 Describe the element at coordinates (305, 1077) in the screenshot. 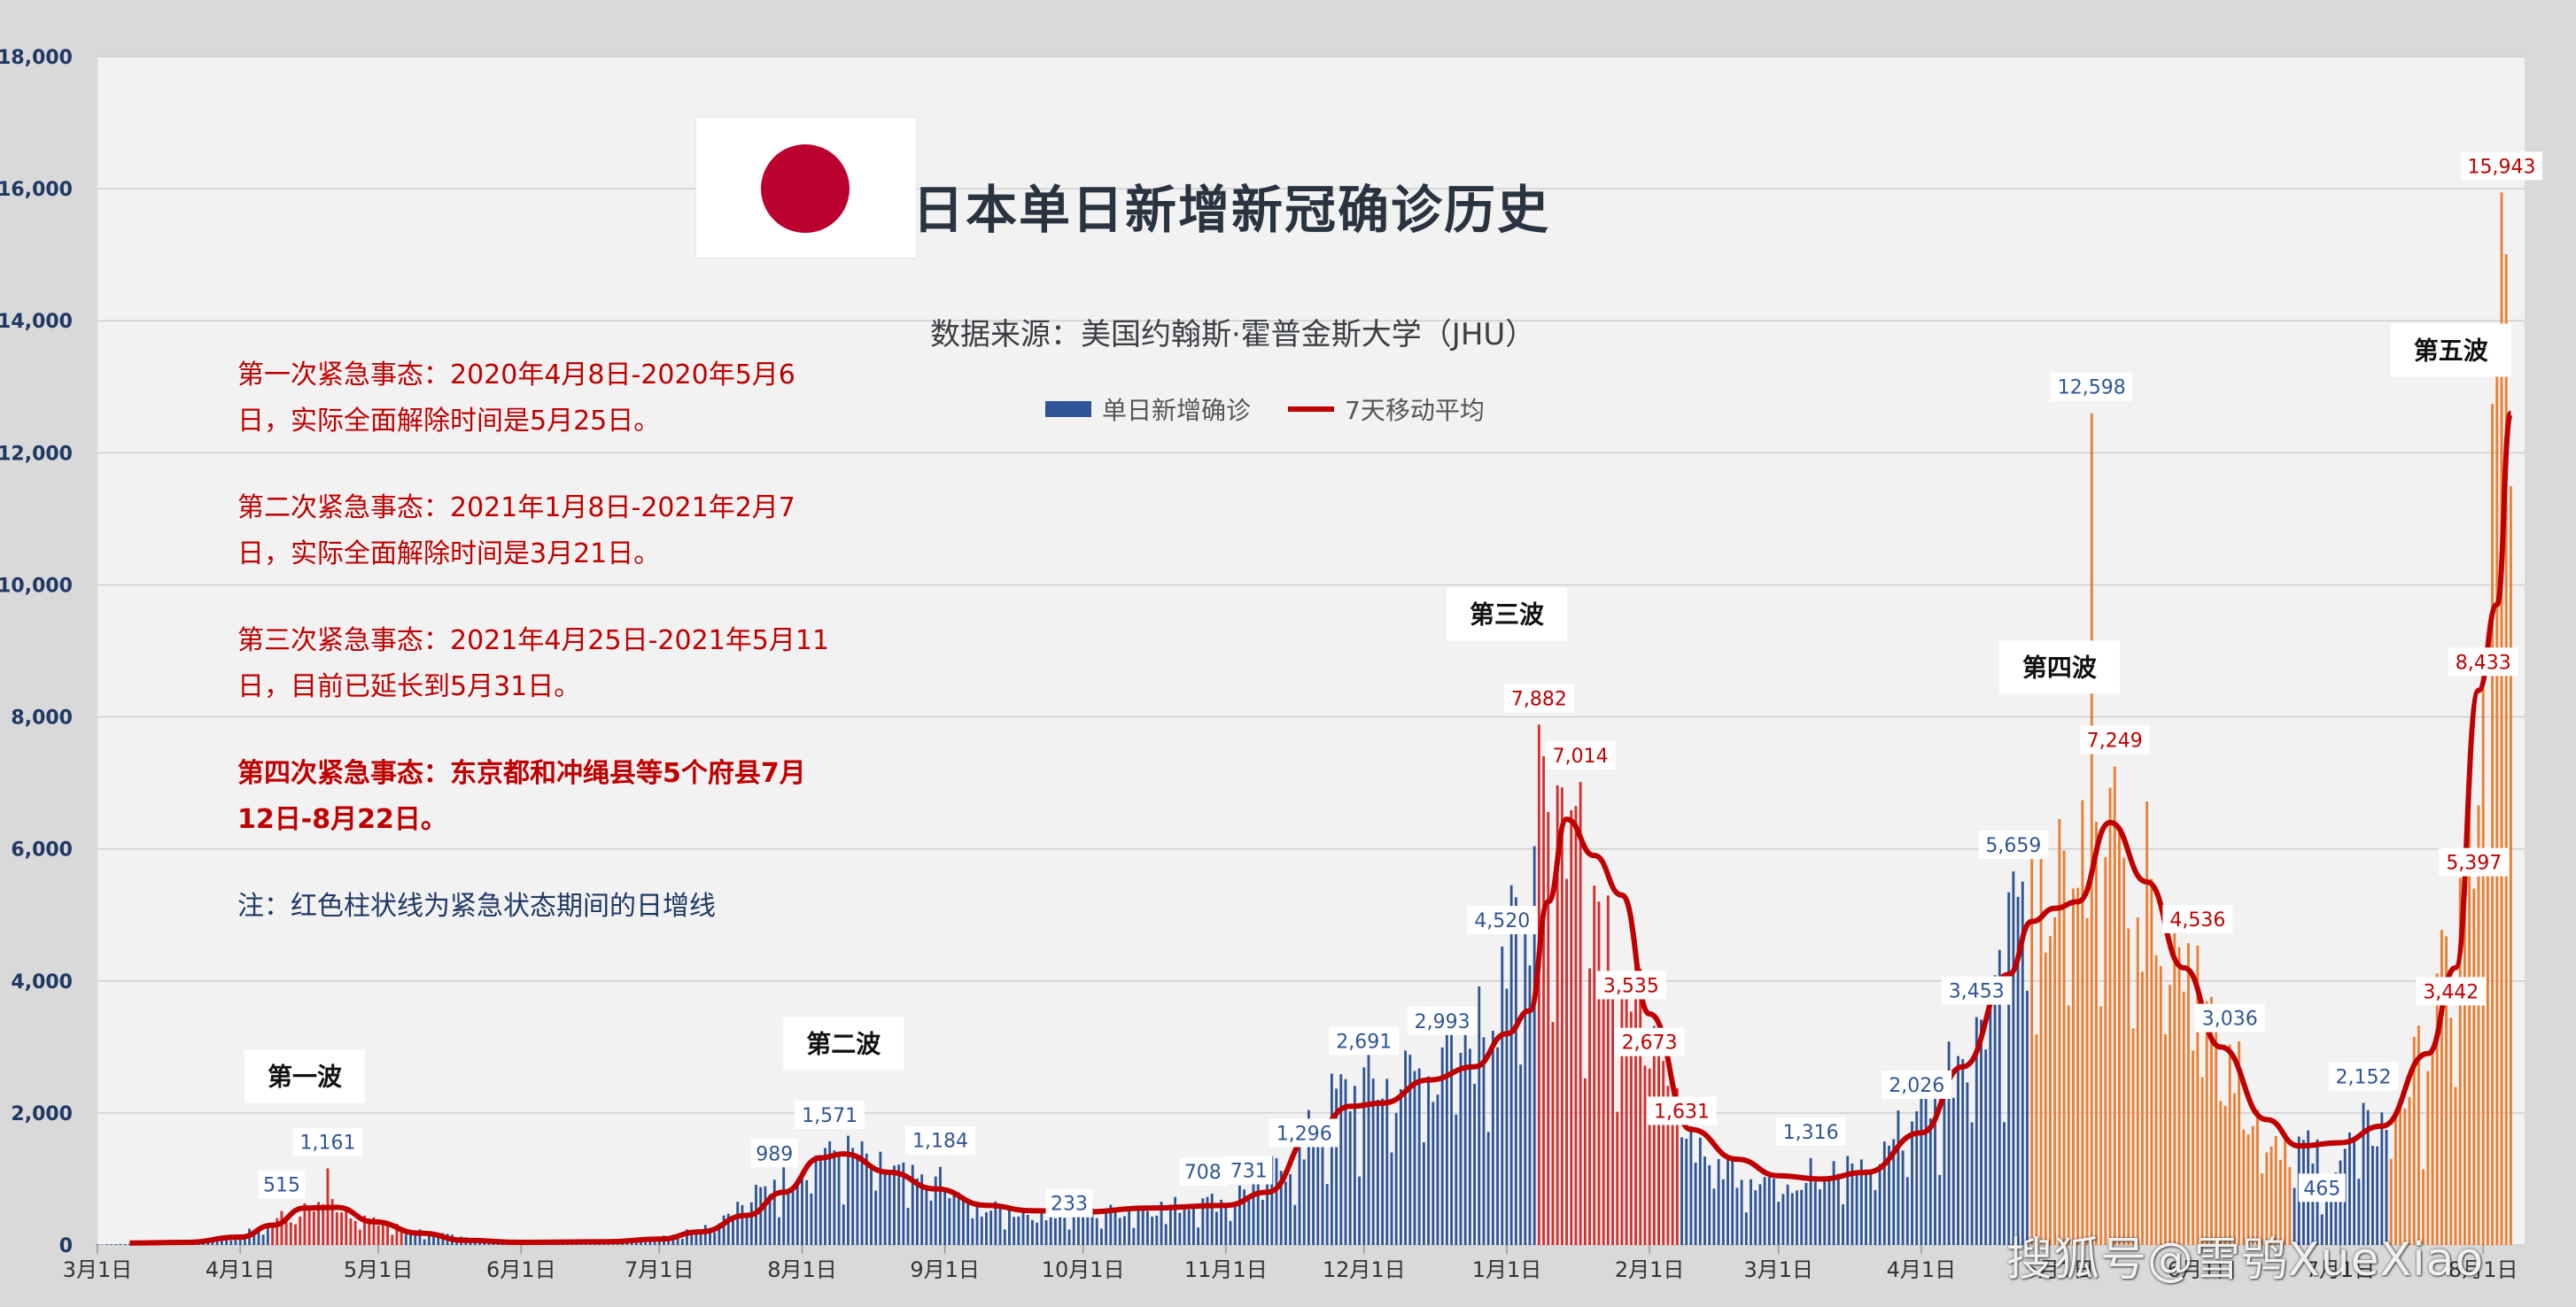

I see `wave-label: 第一波` at that location.